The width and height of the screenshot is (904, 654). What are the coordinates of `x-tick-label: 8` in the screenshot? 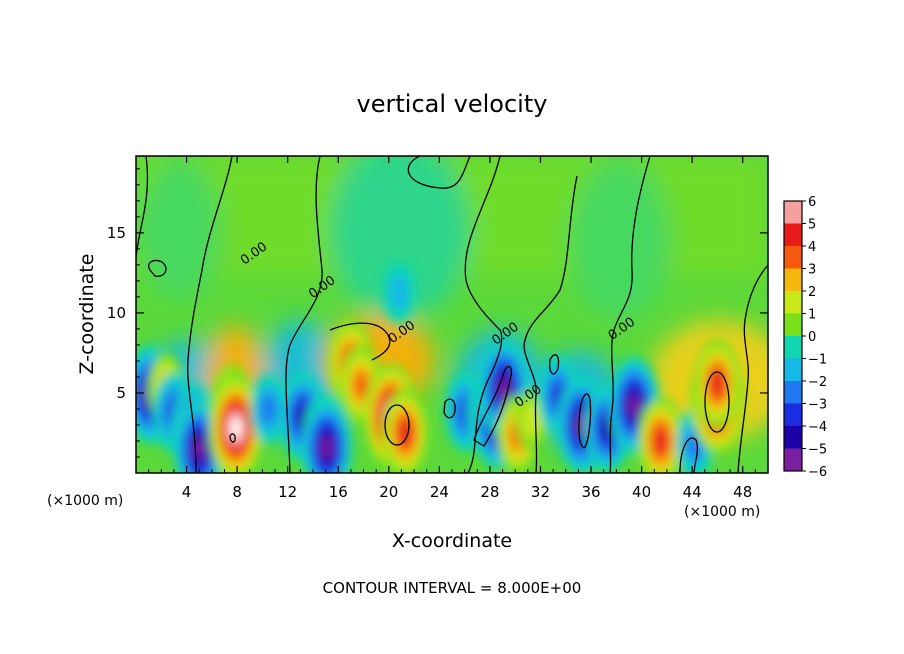 It's located at (237, 492).